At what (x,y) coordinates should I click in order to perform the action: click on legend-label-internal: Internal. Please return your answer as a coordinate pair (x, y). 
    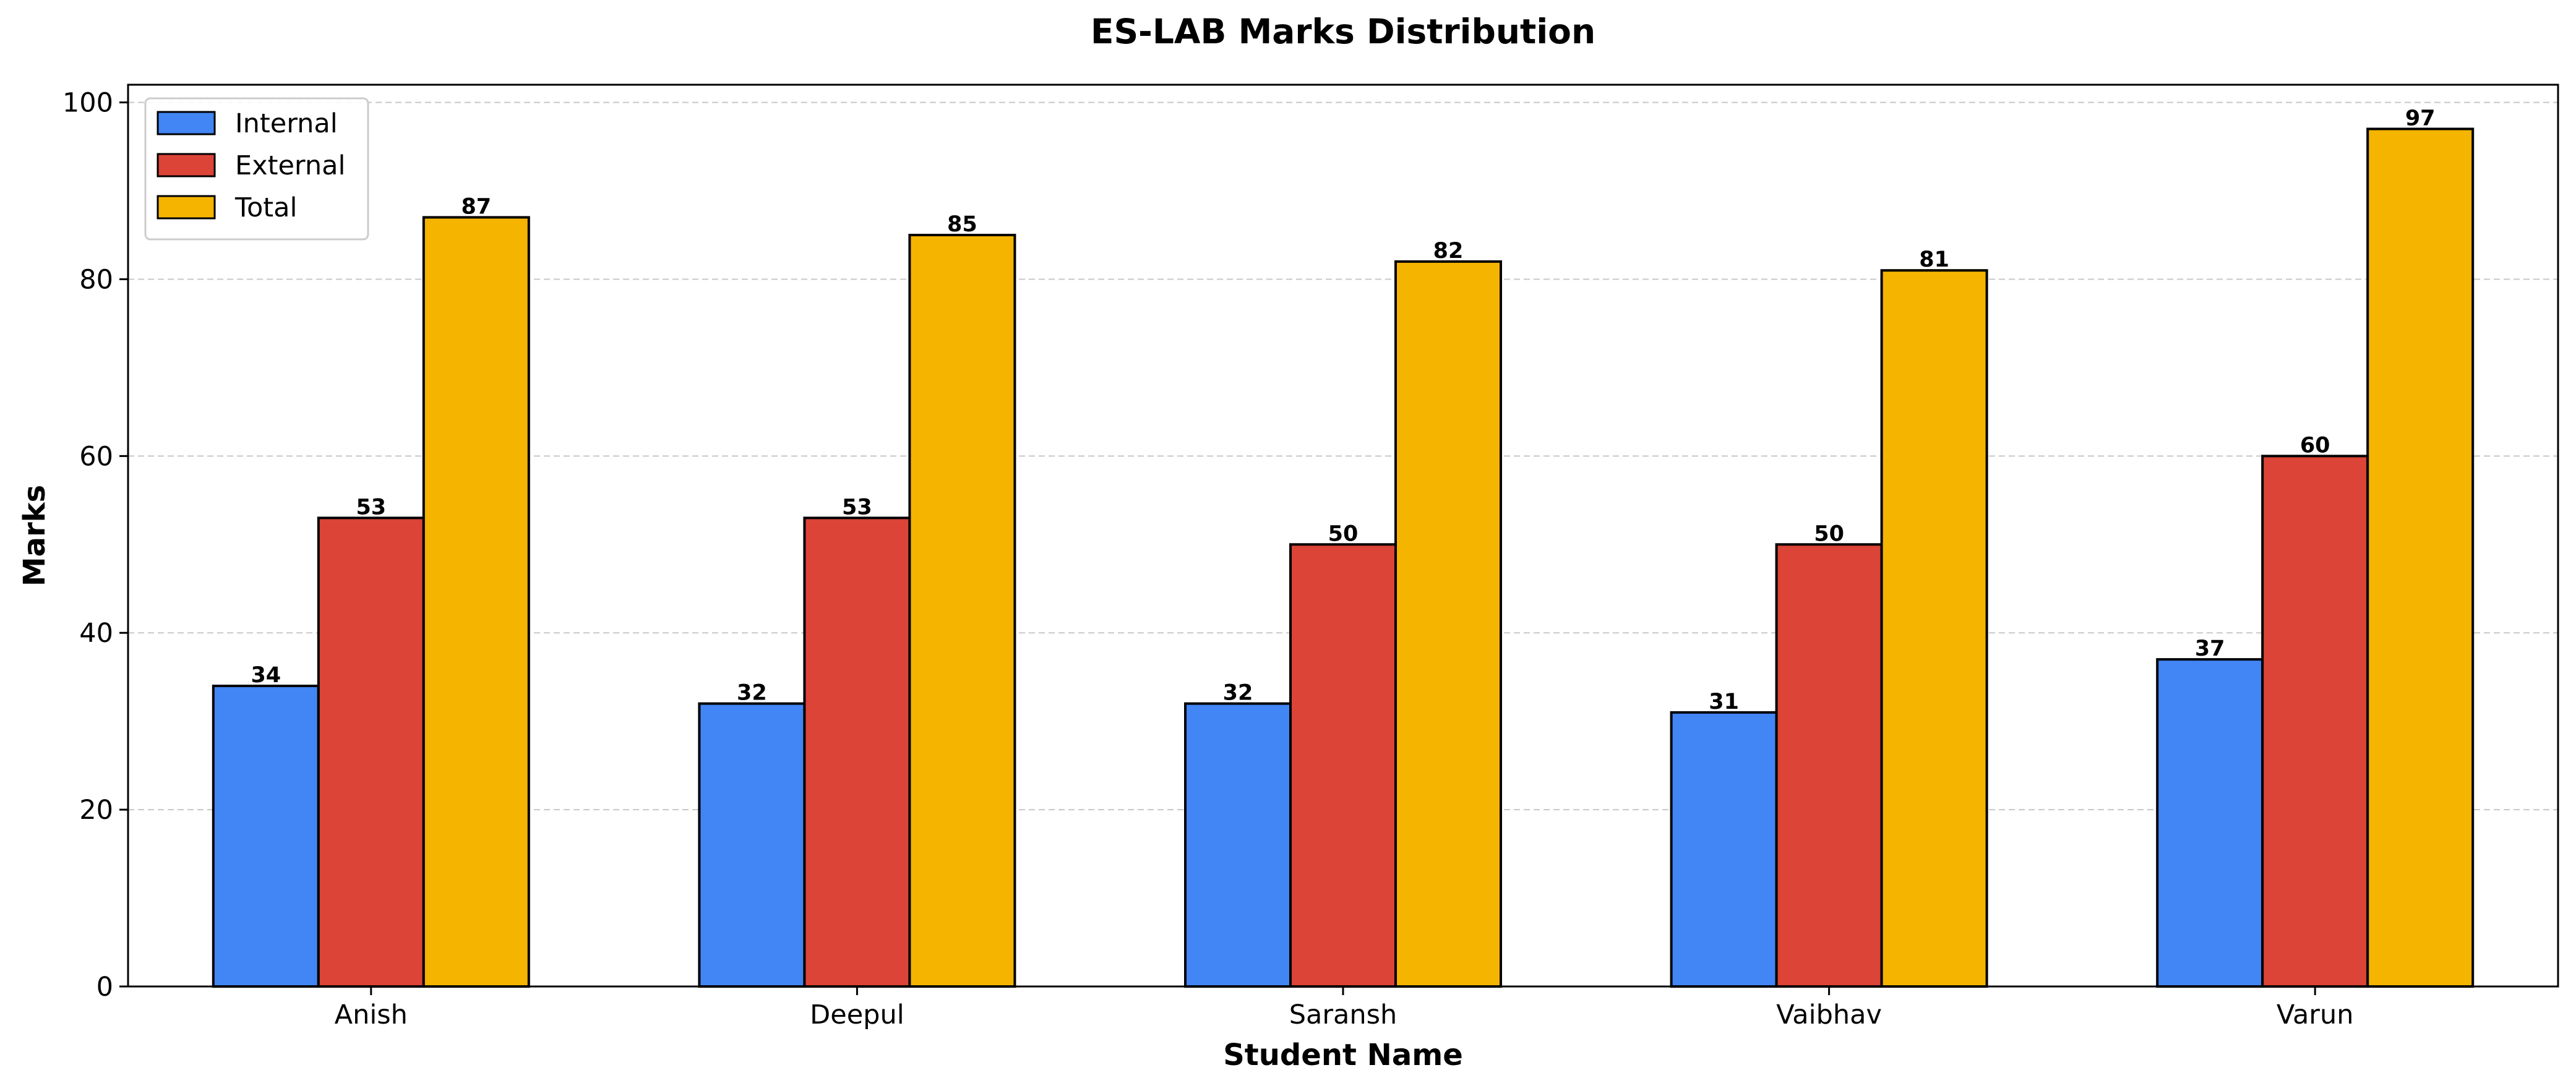
    Looking at the image, I should click on (286, 124).